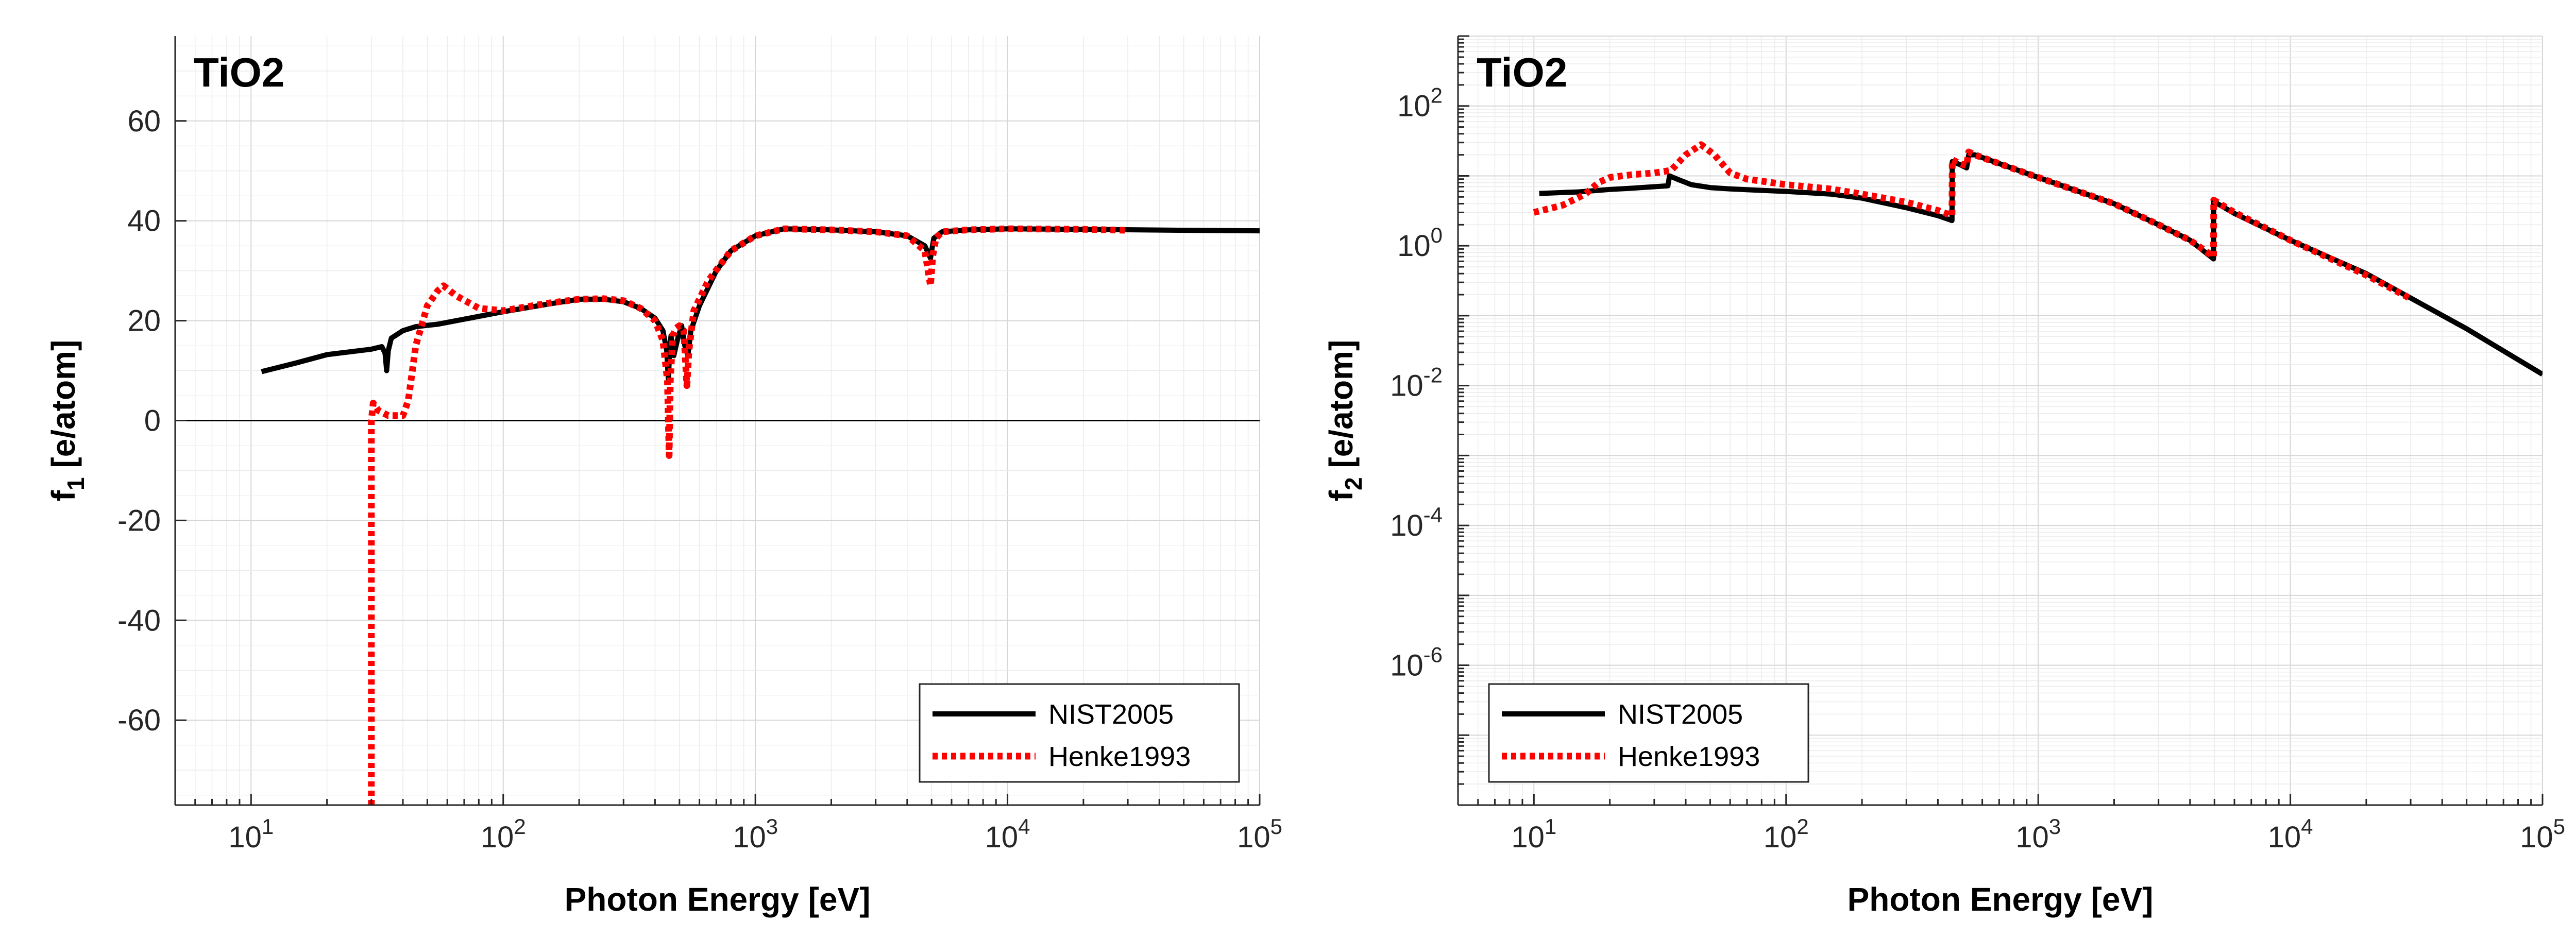 Image resolution: width=2576 pixels, height=939 pixels. What do you see at coordinates (144, 321) in the screenshot?
I see `y-tick-label: 20` at bounding box center [144, 321].